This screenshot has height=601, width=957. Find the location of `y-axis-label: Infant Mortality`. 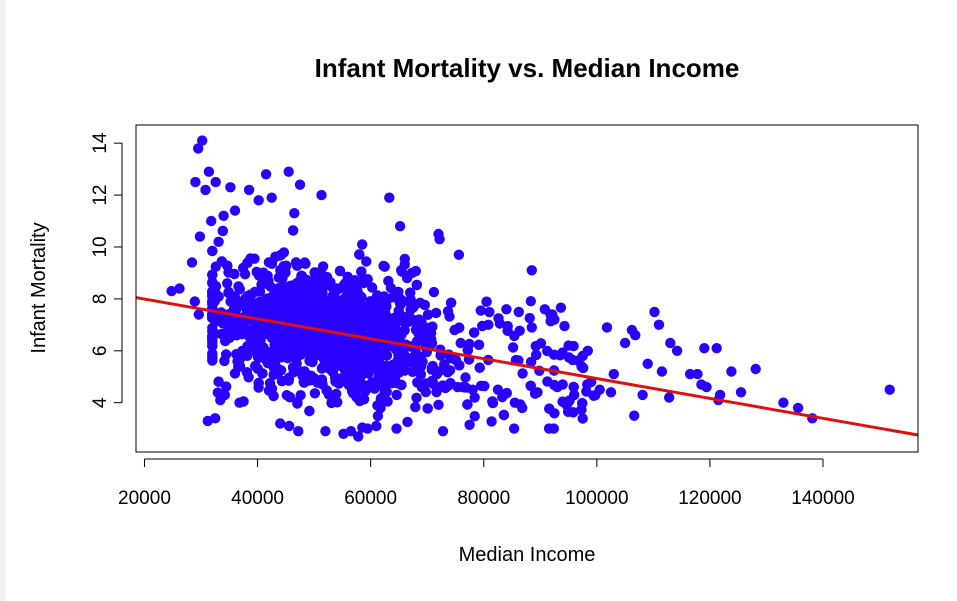

y-axis-label: Infant Mortality is located at coordinates (39, 287).